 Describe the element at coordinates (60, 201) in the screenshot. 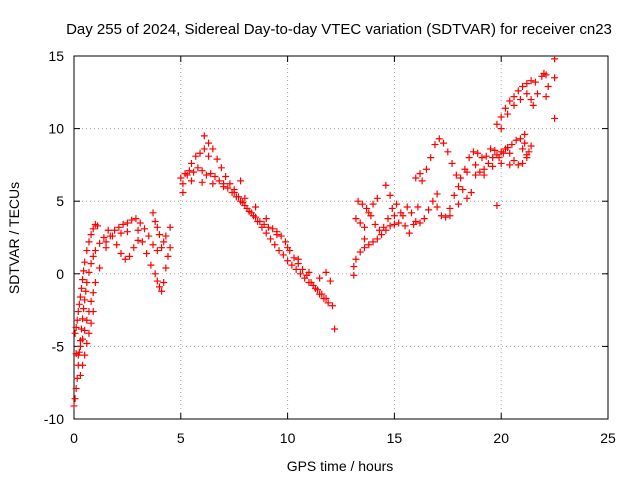

I see `y-tick-label: 5` at that location.